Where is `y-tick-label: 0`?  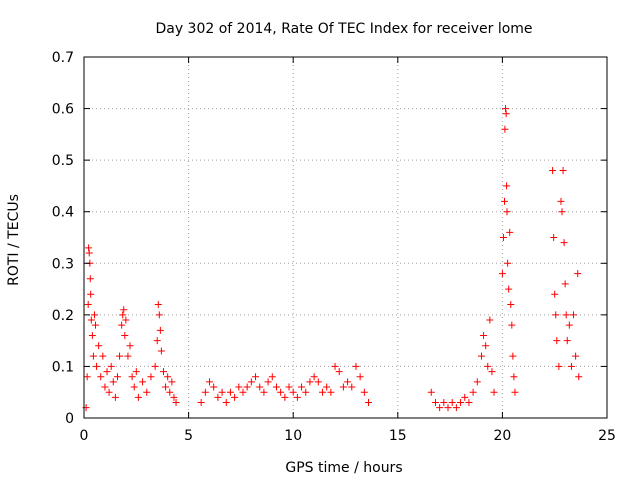
y-tick-label: 0 is located at coordinates (69, 419).